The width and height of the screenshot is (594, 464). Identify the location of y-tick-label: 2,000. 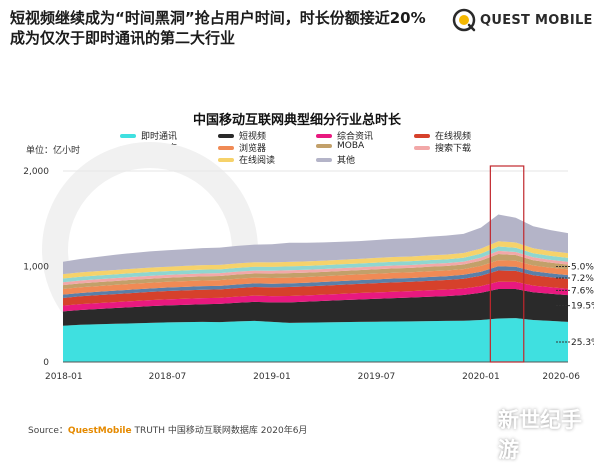
(36, 172).